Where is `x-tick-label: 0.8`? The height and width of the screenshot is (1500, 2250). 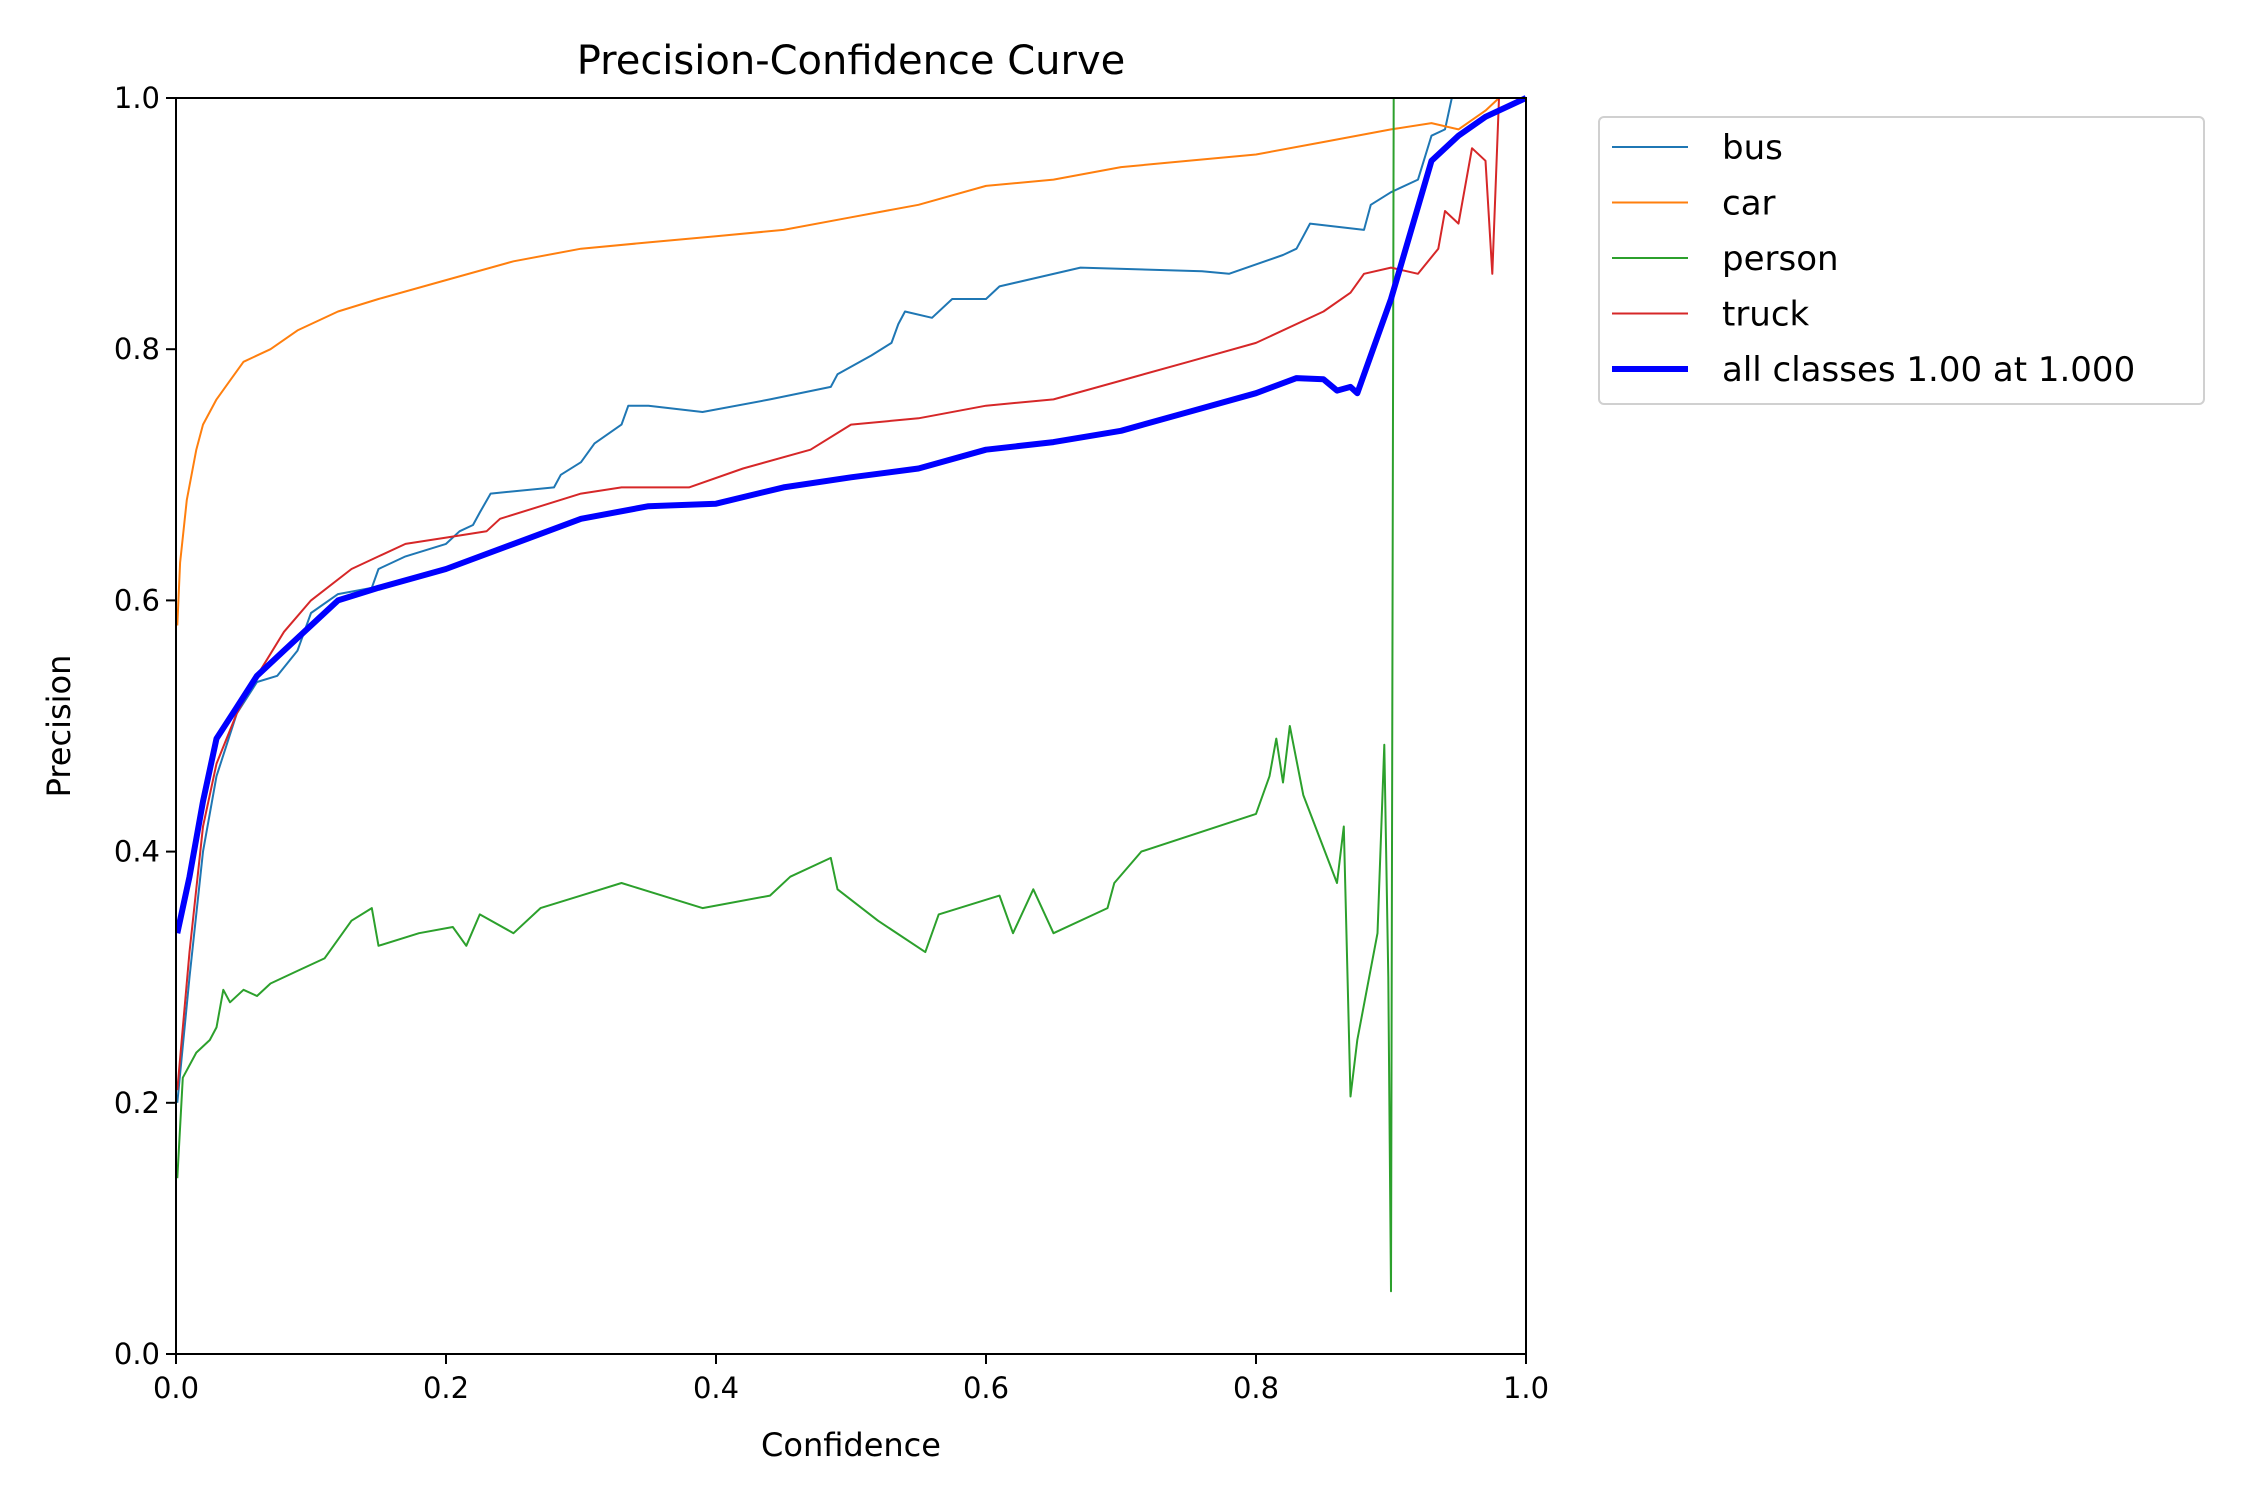 x-tick-label: 0.8 is located at coordinates (1256, 1388).